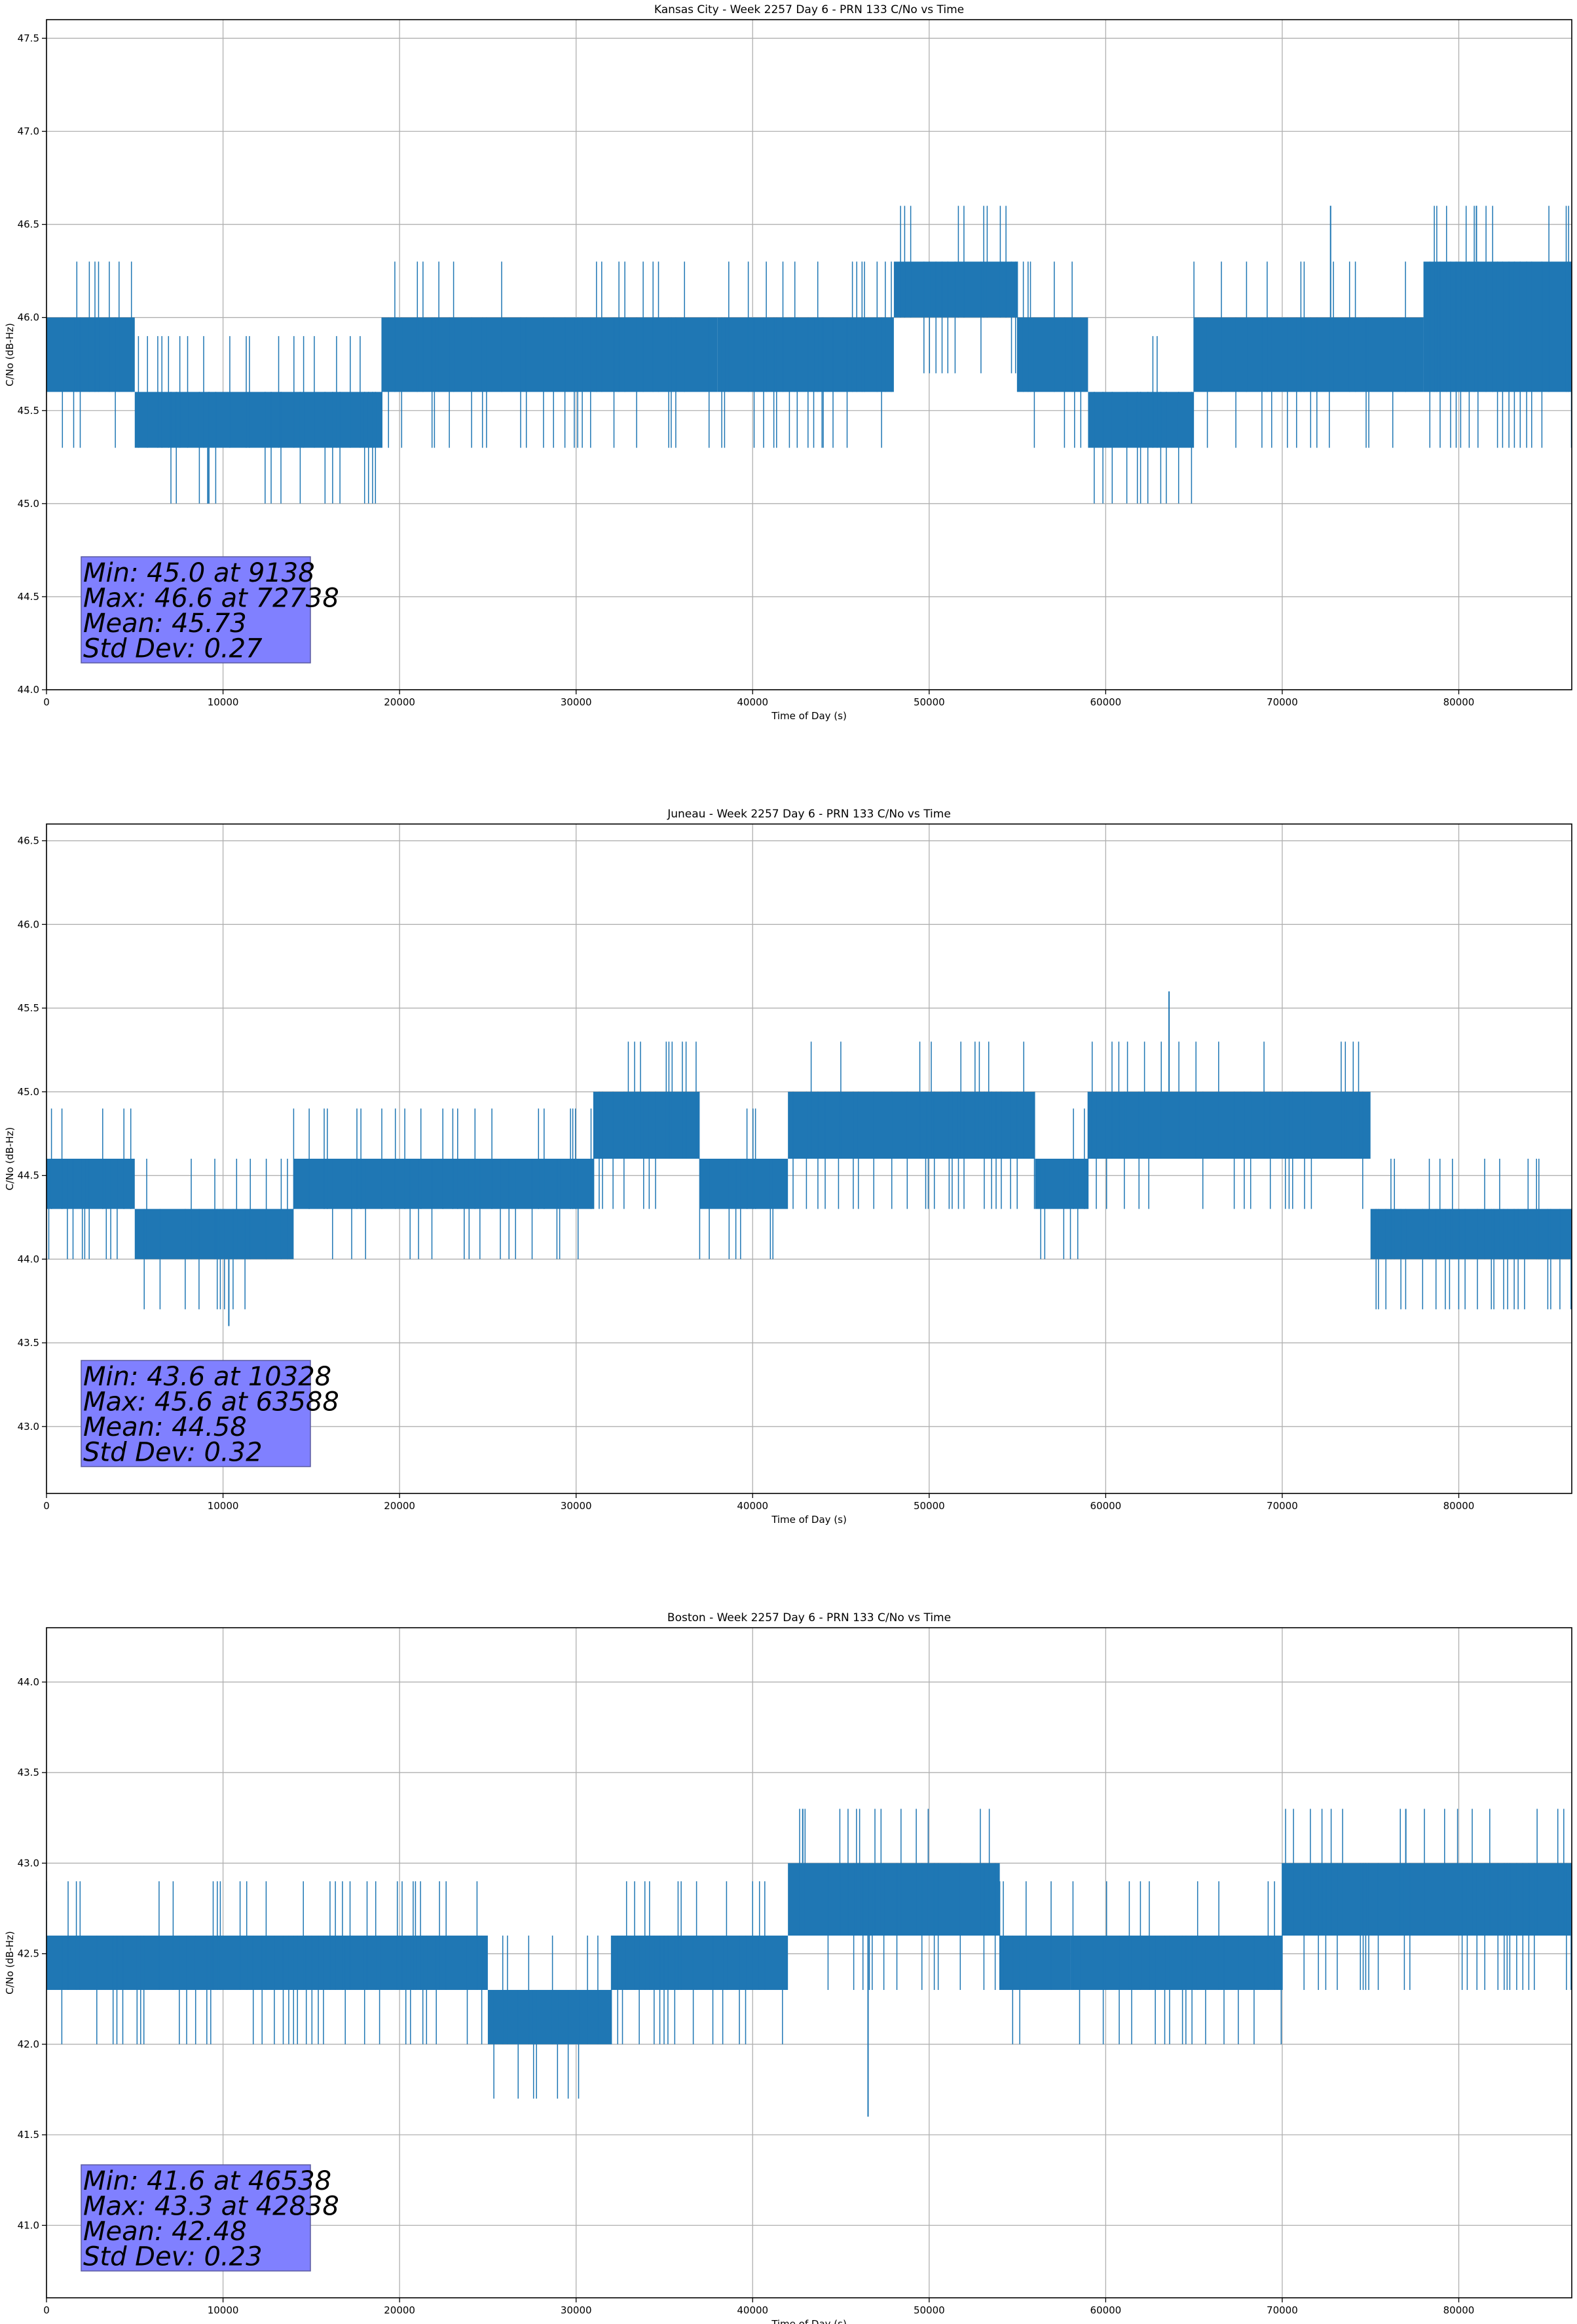  What do you see at coordinates (165, 624) in the screenshot?
I see `stats-mean: Mean: 45.73` at bounding box center [165, 624].